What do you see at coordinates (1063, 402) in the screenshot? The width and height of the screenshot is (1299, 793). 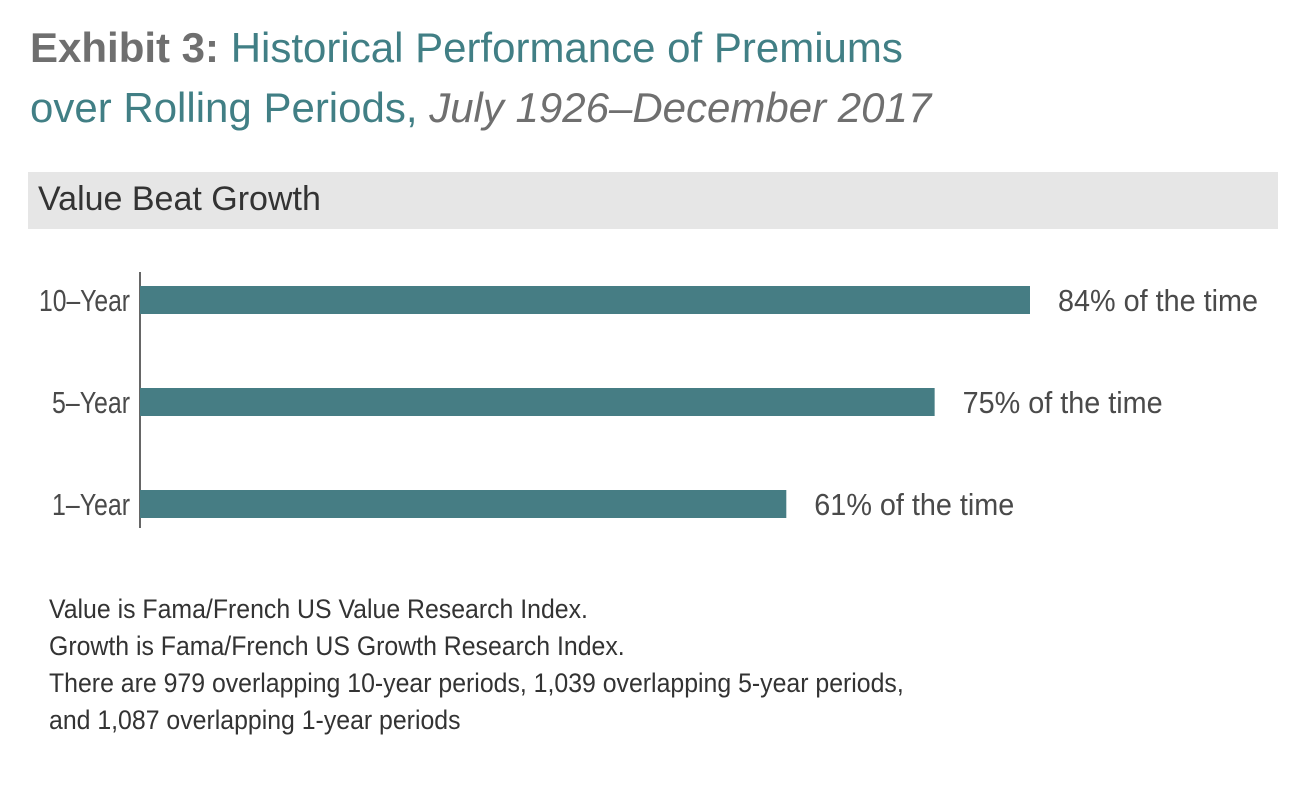 I see `value-label: 75% of the time` at bounding box center [1063, 402].